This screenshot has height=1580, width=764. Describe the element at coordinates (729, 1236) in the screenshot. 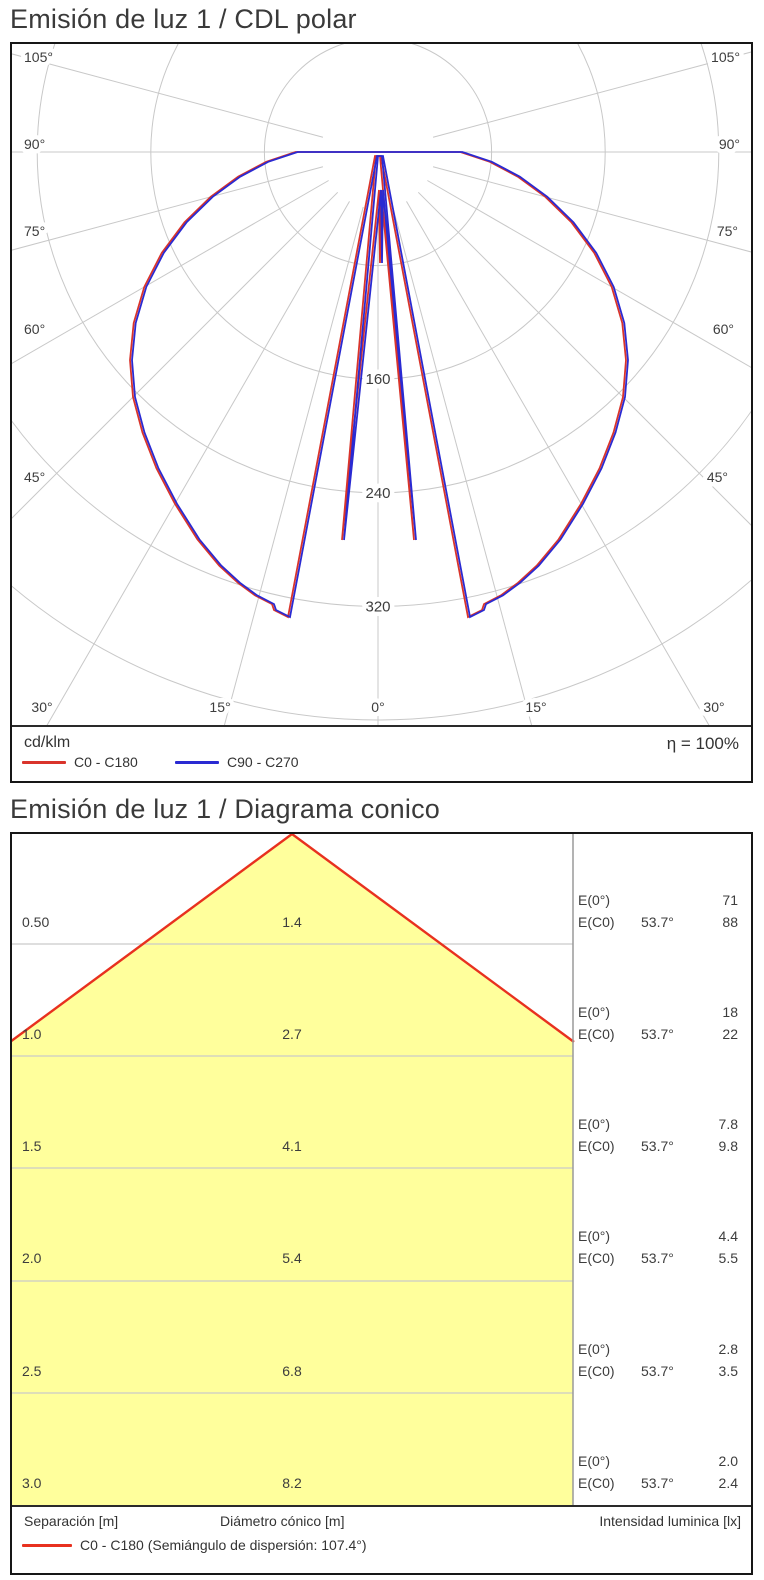

I see `cone-row-e0-value: 4.4` at that location.